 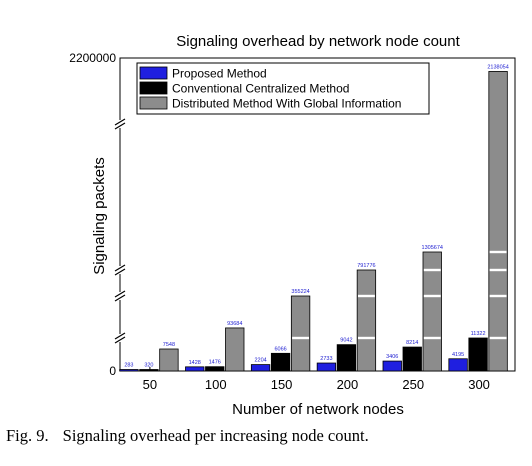 What do you see at coordinates (346, 341) in the screenshot?
I see `data-label: 9042` at bounding box center [346, 341].